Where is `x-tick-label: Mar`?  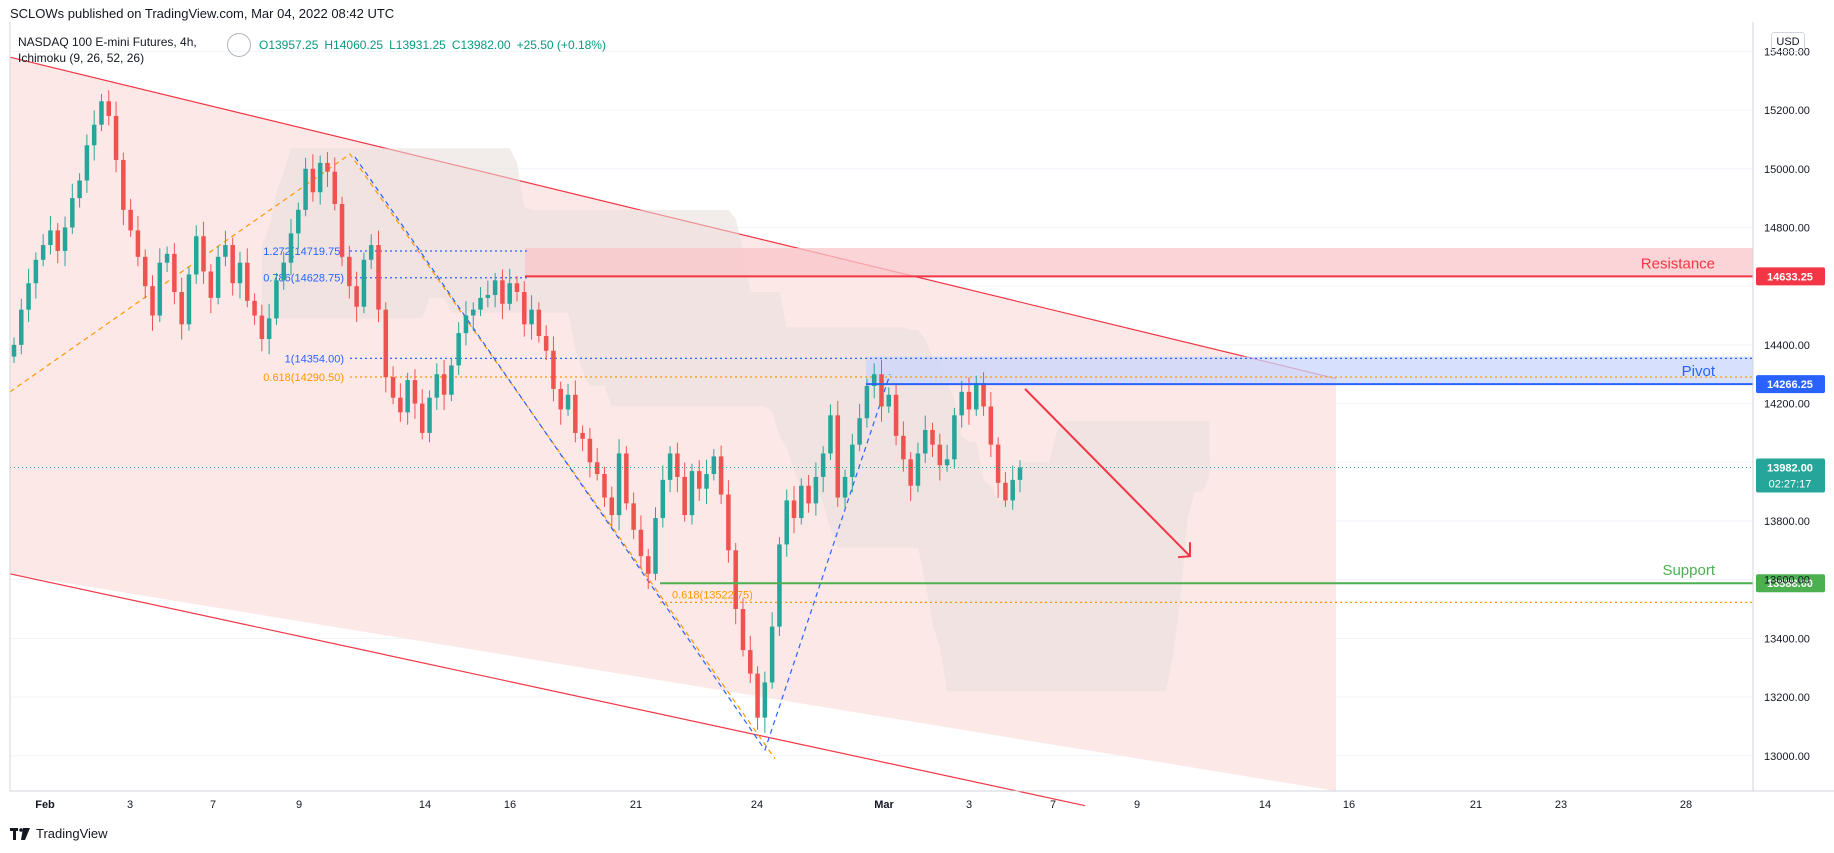 x-tick-label: Mar is located at coordinates (884, 805).